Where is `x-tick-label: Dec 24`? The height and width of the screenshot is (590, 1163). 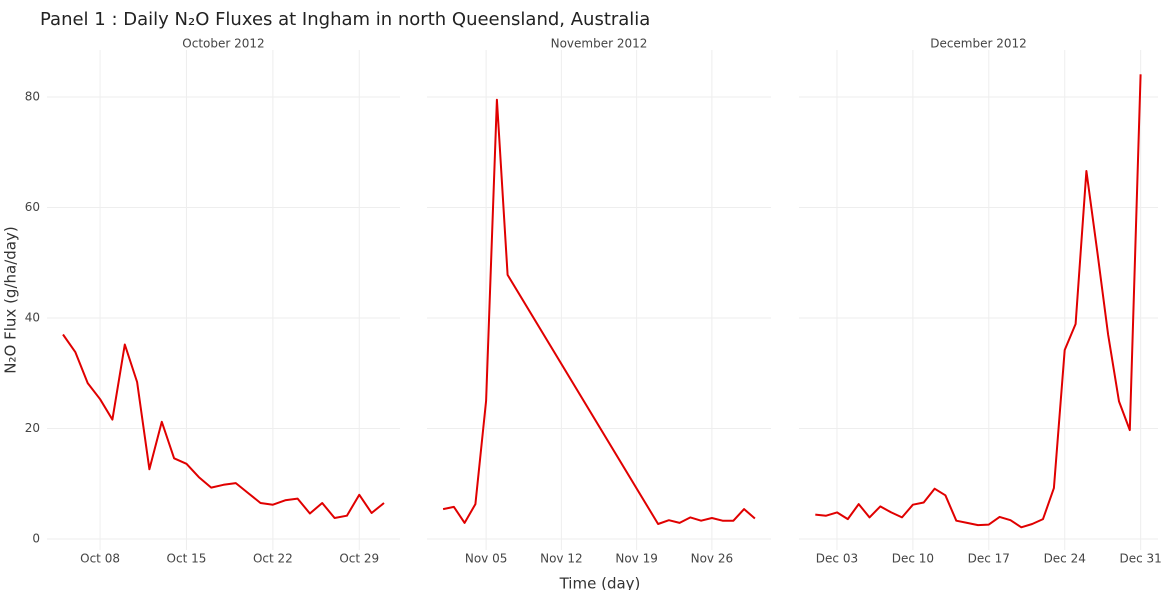
x-tick-label: Dec 24 is located at coordinates (1065, 559).